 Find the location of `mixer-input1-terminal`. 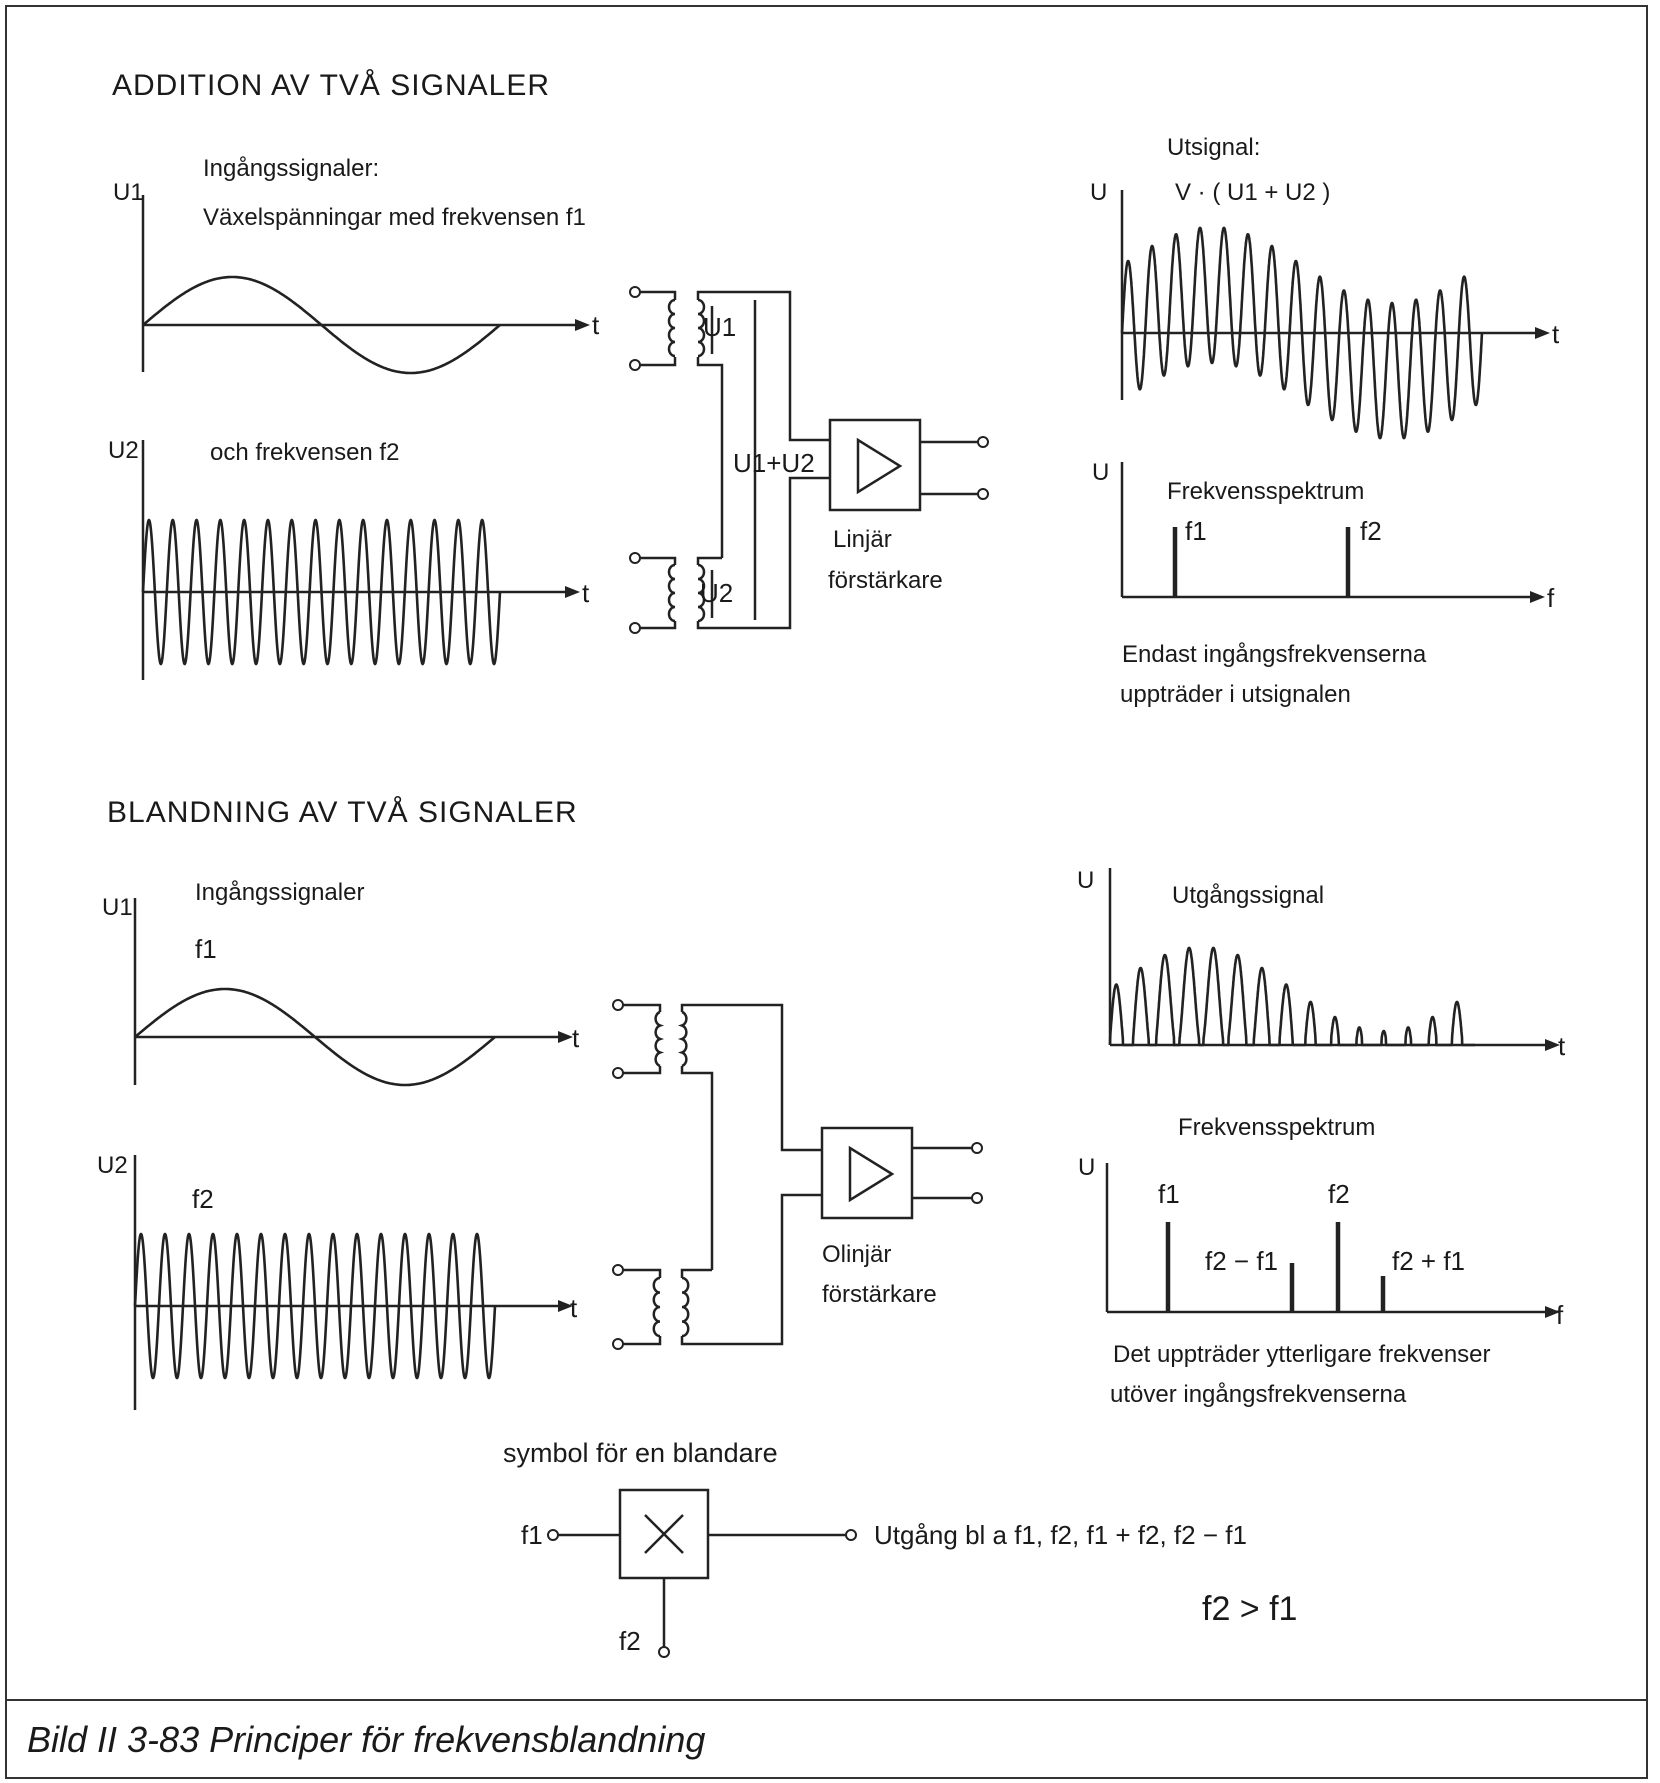

mixer-input1-terminal is located at coordinates (553, 1535).